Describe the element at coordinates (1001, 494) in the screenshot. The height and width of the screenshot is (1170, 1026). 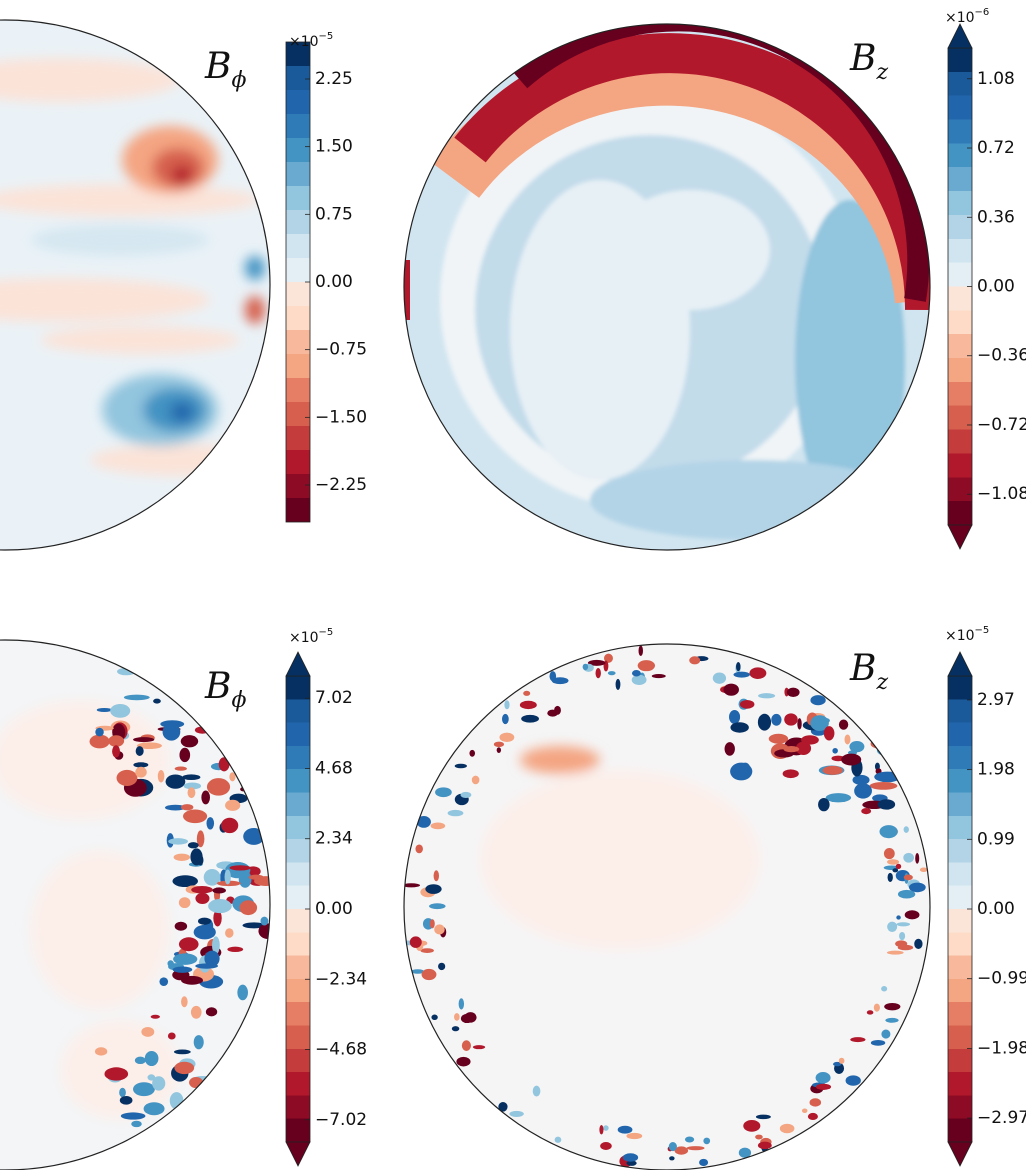
I see `colorbar-tick-label: −1.08` at that location.